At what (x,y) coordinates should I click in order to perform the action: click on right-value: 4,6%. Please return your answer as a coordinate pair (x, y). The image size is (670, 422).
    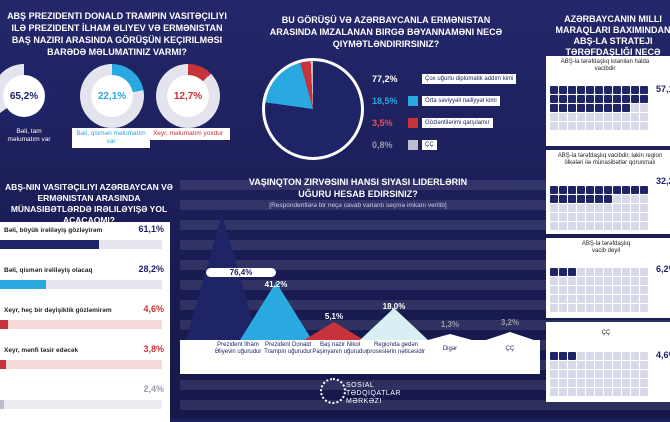
    Looking at the image, I should click on (663, 355).